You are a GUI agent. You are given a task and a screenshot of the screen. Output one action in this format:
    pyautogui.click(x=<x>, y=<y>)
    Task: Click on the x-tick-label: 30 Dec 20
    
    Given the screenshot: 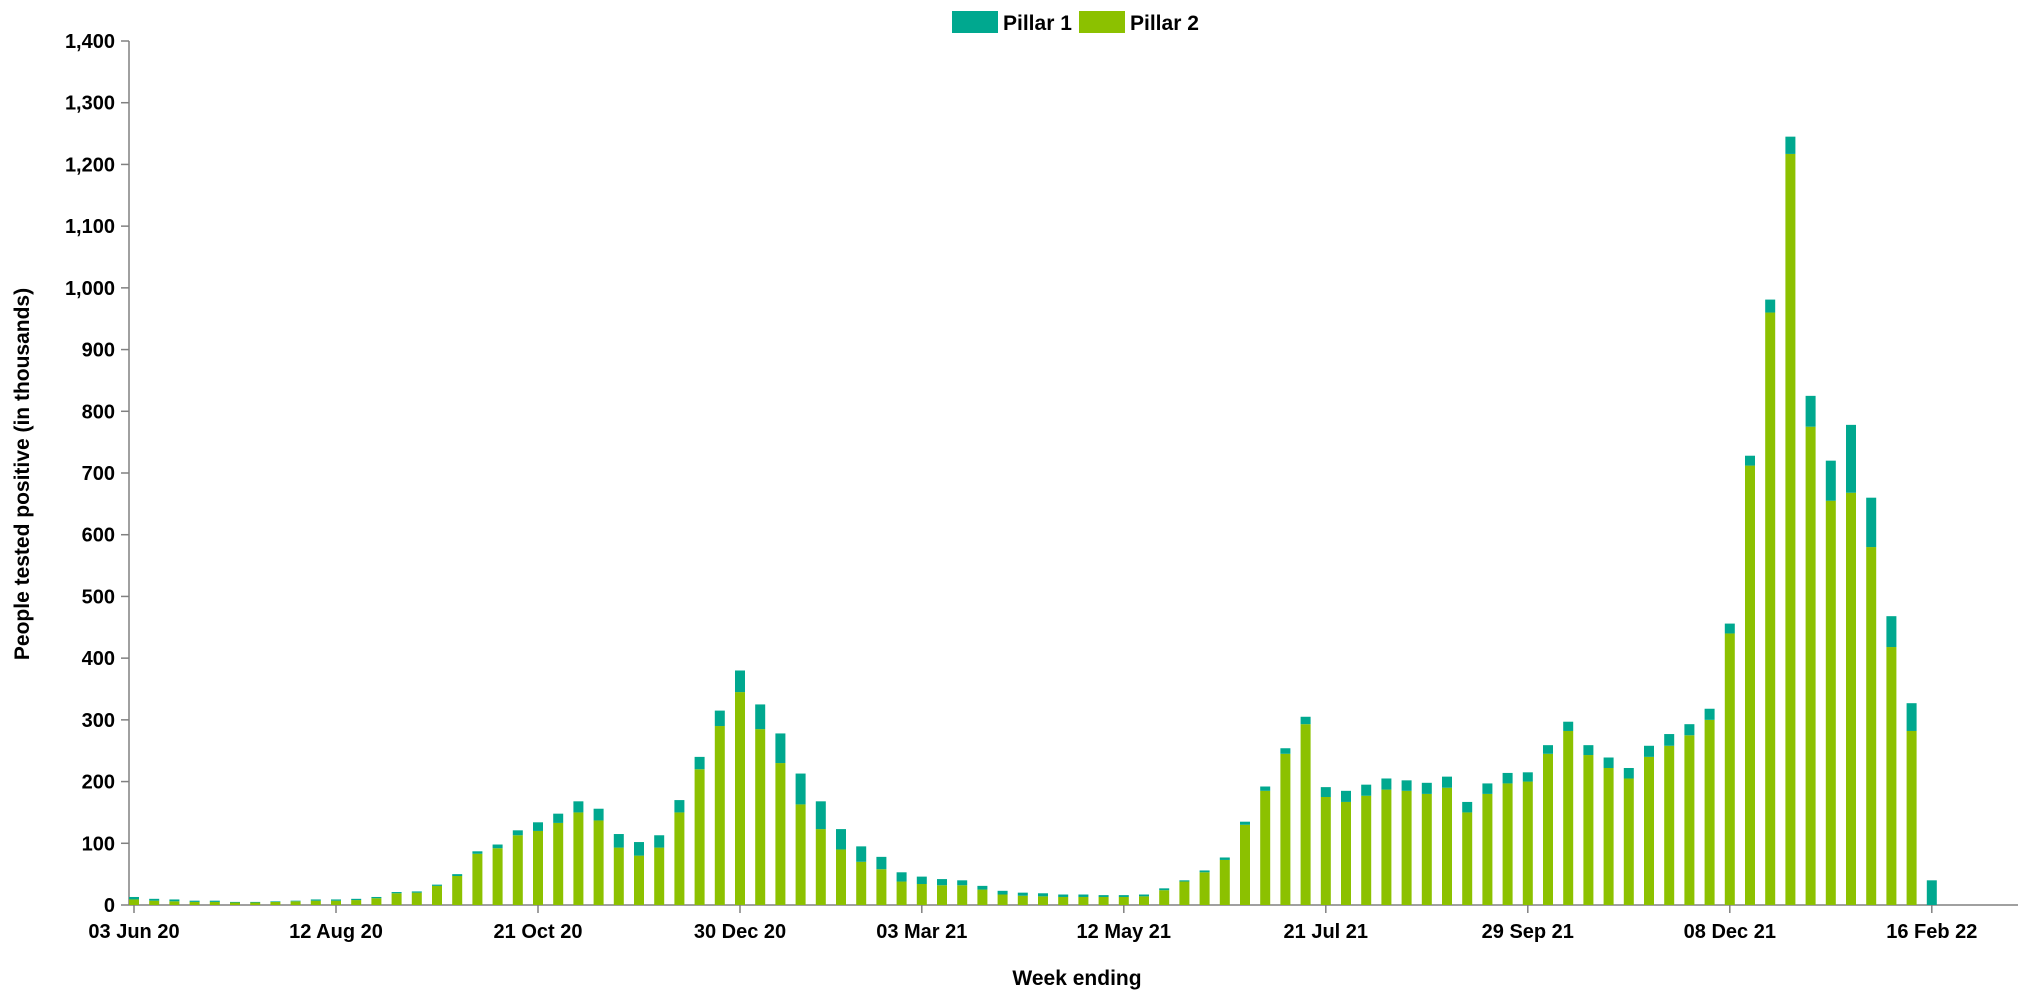 What is the action you would take?
    pyautogui.click(x=740, y=932)
    